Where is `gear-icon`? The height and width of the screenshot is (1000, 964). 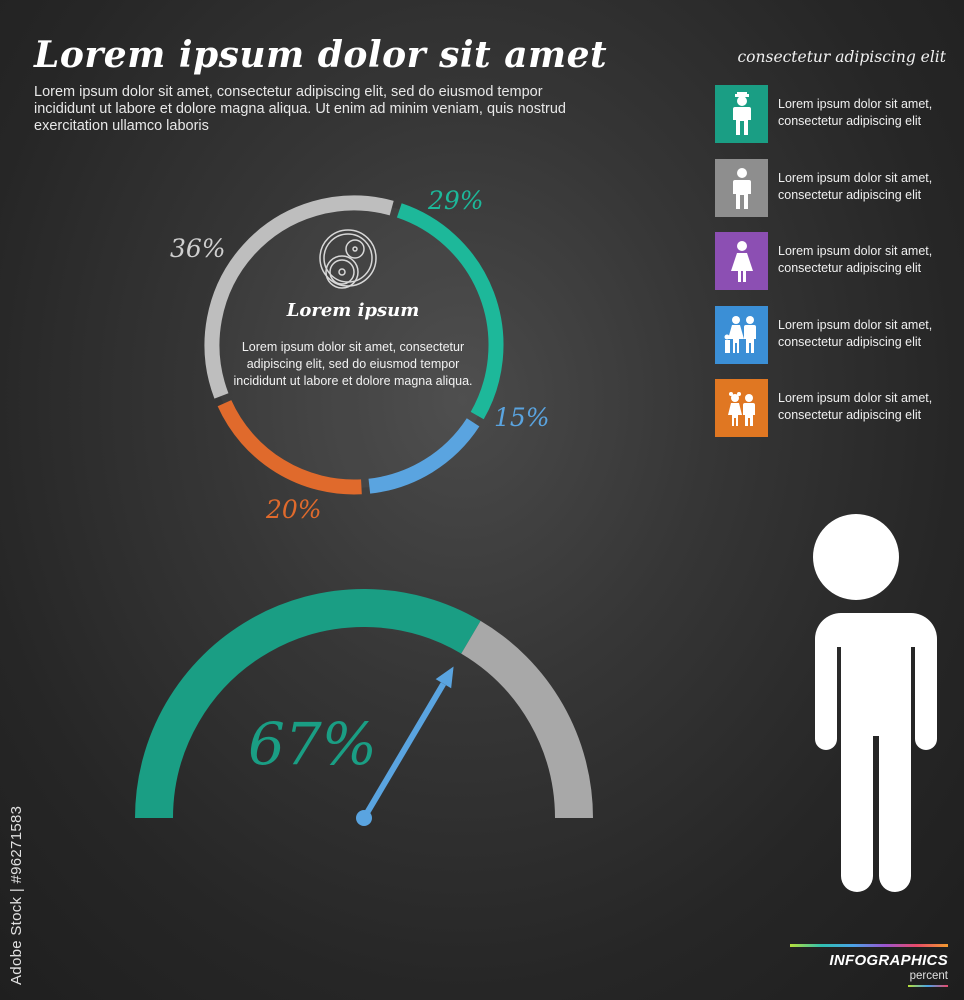
gear-icon is located at coordinates (348, 259).